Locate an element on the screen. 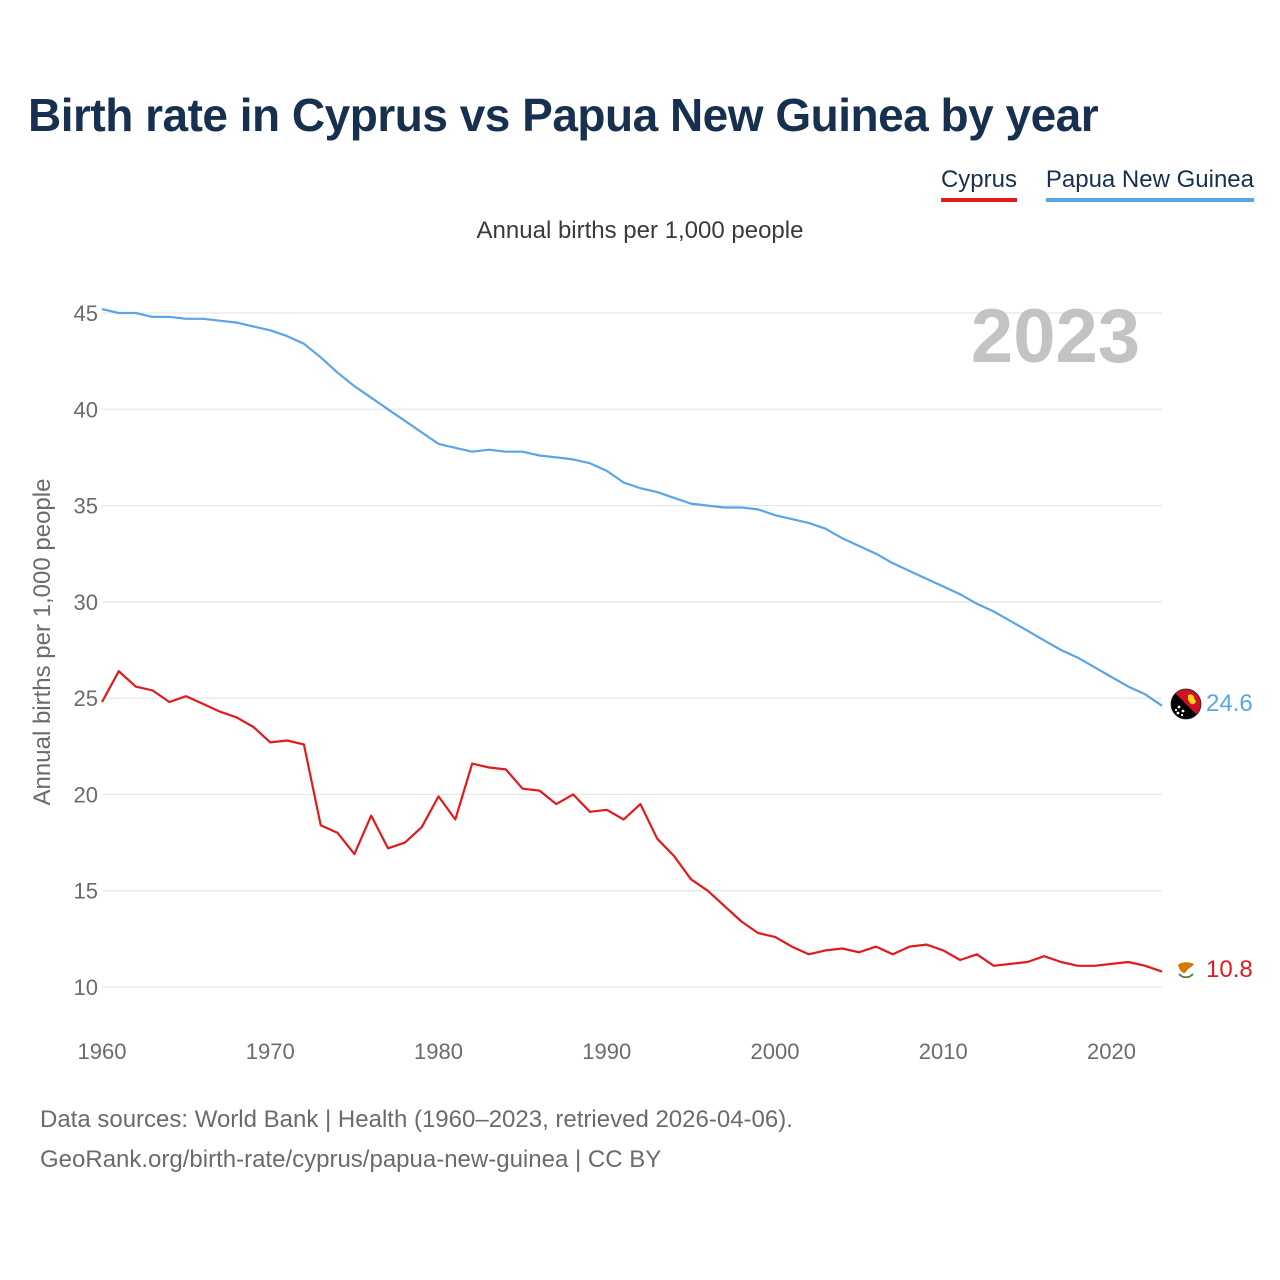 The width and height of the screenshot is (1280, 1280). papua-new-guinea-end-marker: 24.6 is located at coordinates (1211, 704).